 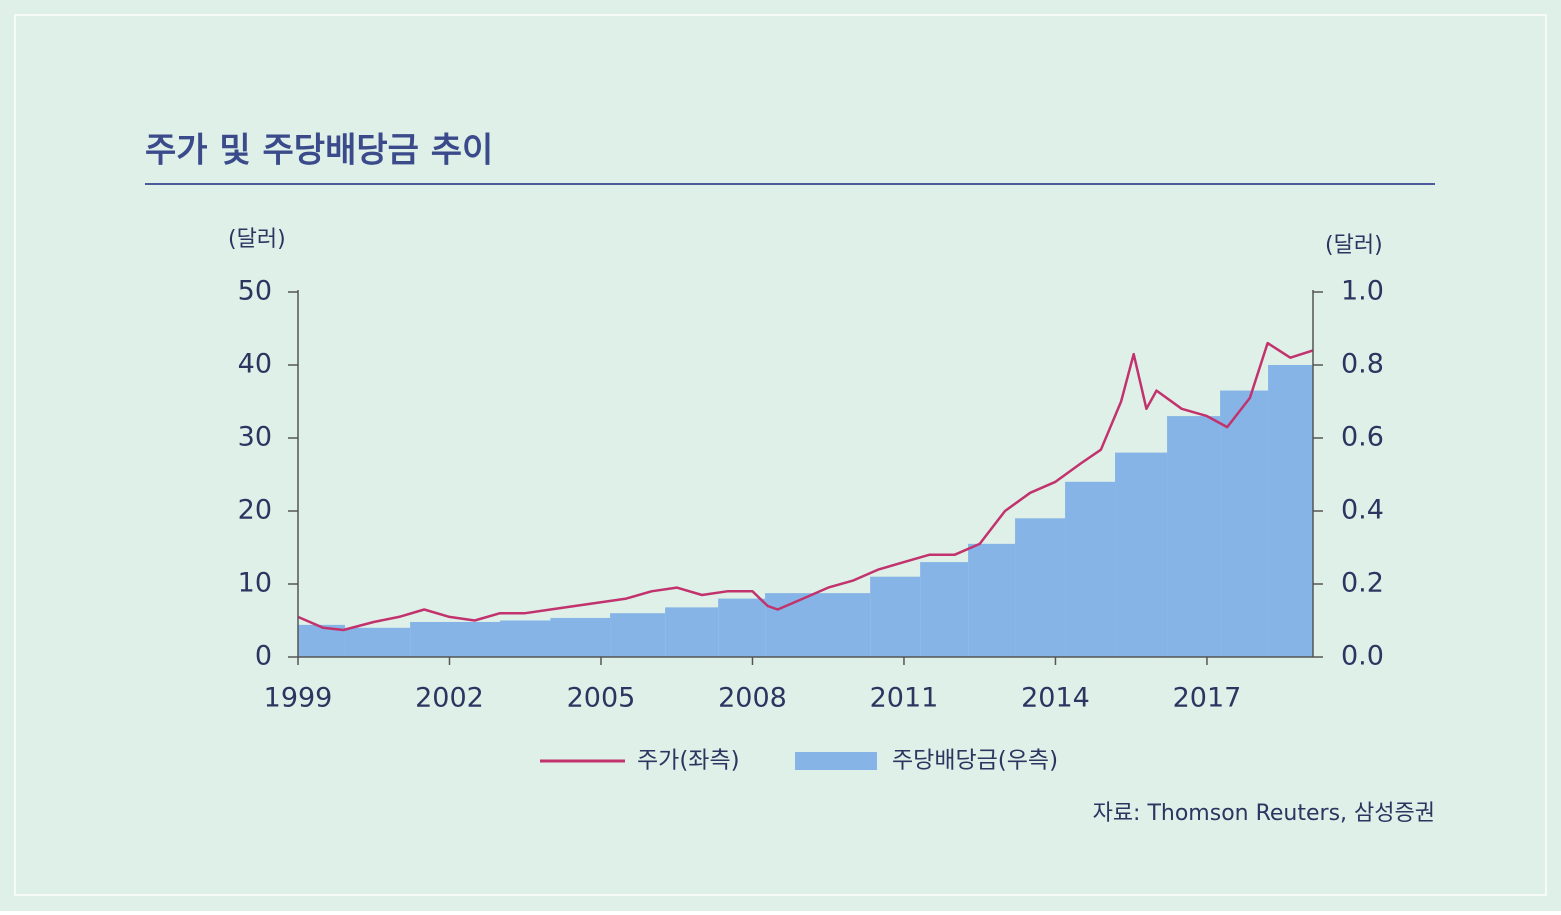 What do you see at coordinates (255, 583) in the screenshot?
I see `y-tick-label: 10` at bounding box center [255, 583].